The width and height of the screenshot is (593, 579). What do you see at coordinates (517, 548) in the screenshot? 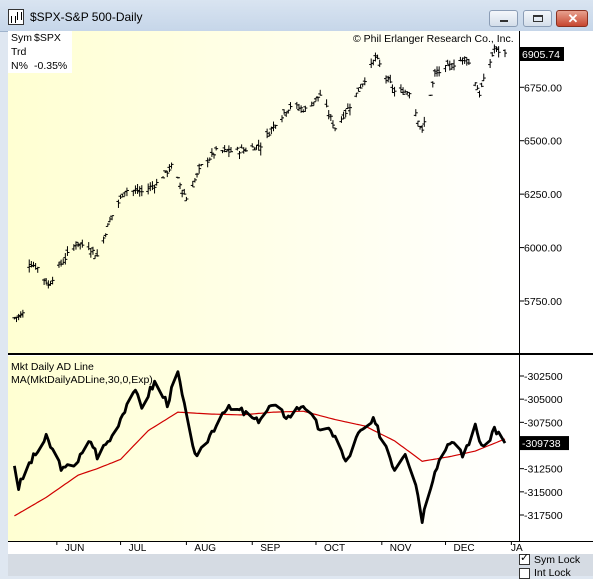
I see `x-axis-month-label: JA` at bounding box center [517, 548].